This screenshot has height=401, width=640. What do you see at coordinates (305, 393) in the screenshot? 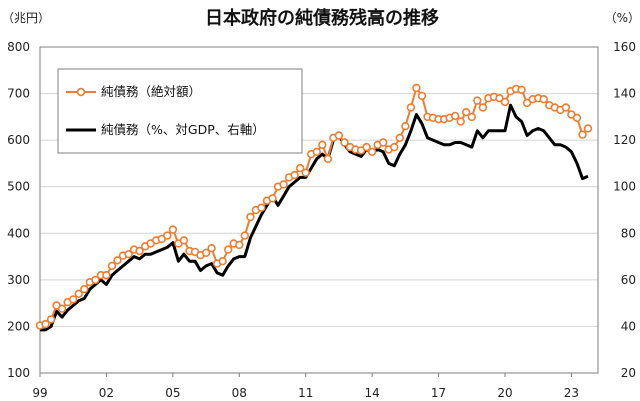
I see `x-tick-label: 11` at bounding box center [305, 393].